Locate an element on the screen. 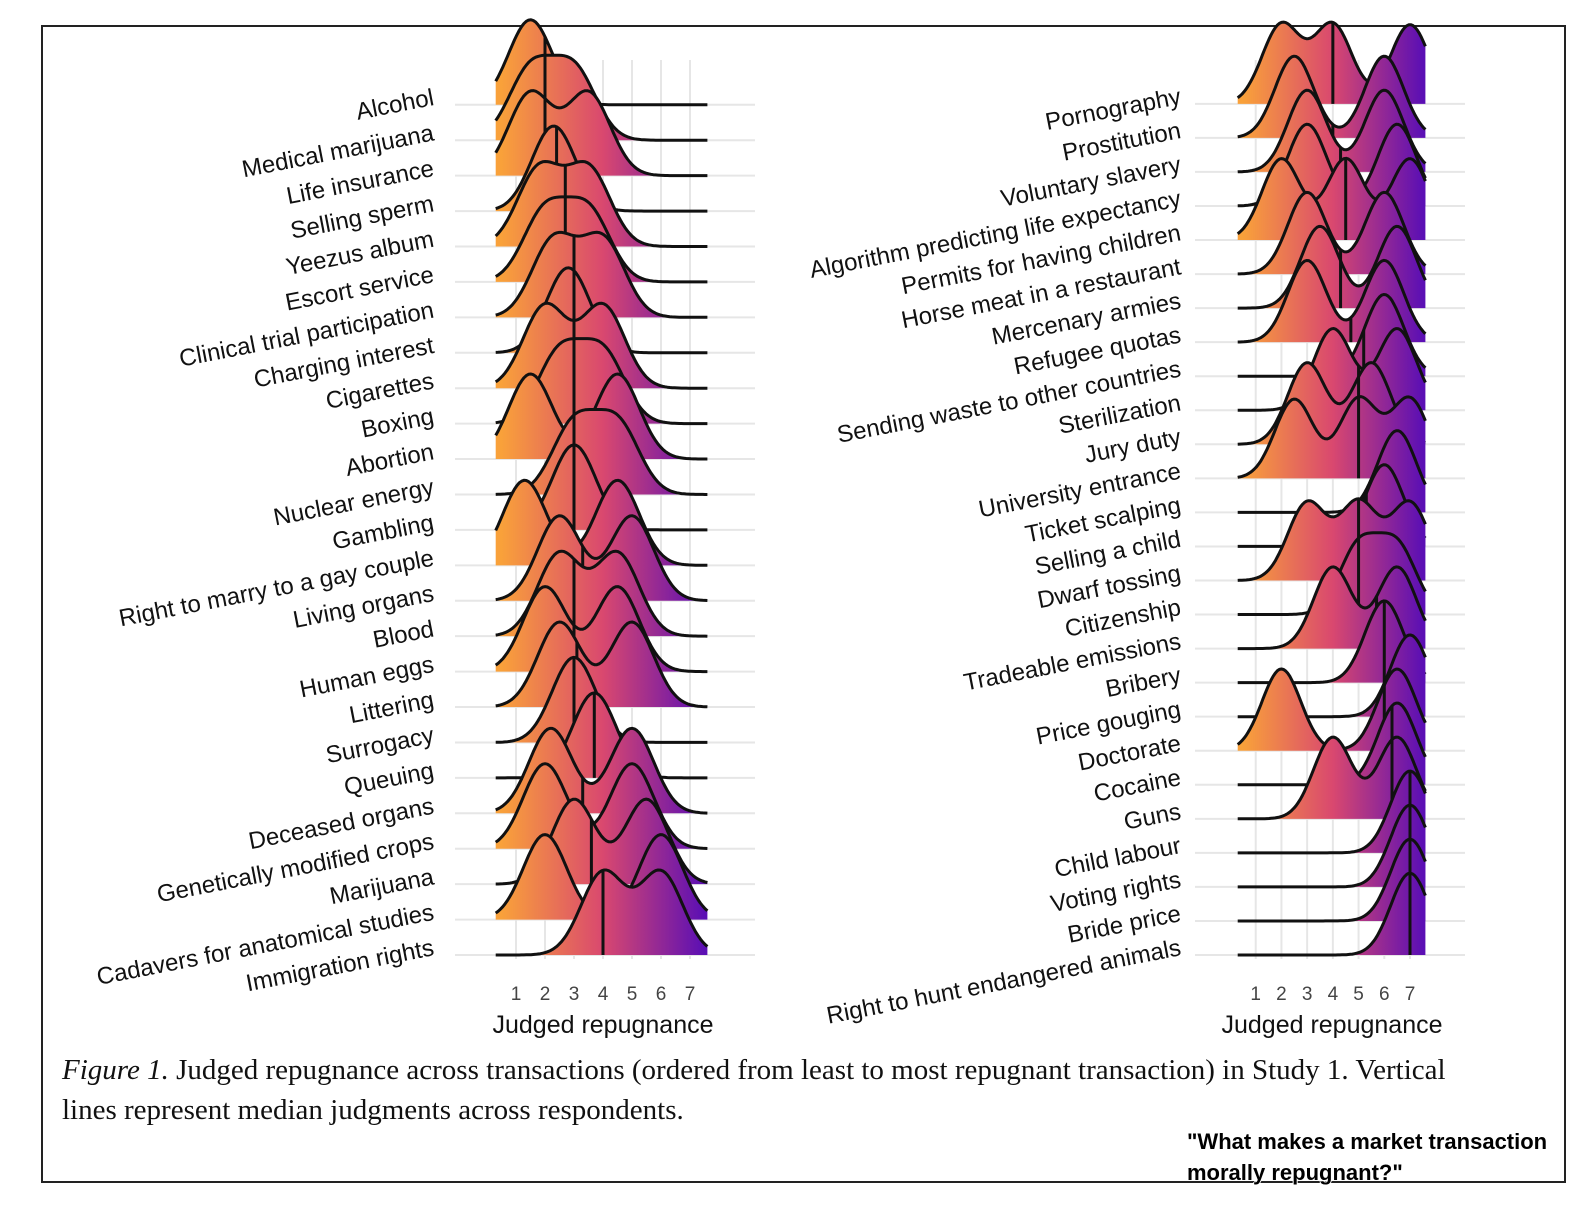 This screenshot has height=1212, width=1590. row-label: Alcohol is located at coordinates (395, 105).